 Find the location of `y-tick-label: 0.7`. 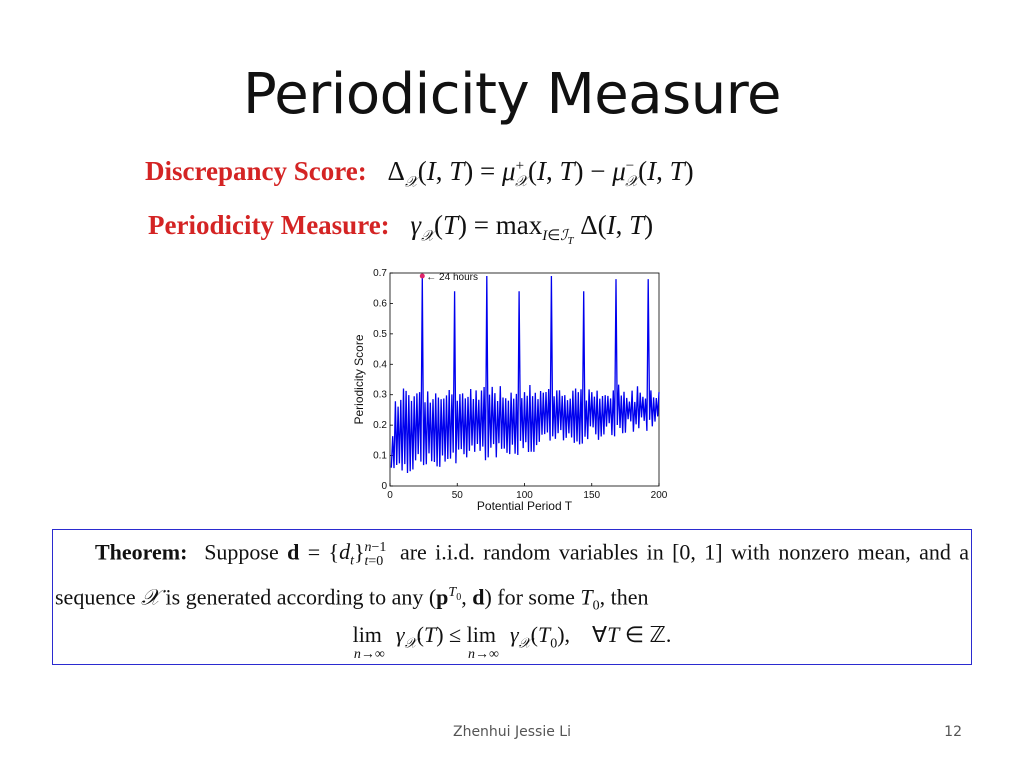

y-tick-label: 0.7 is located at coordinates (380, 273).